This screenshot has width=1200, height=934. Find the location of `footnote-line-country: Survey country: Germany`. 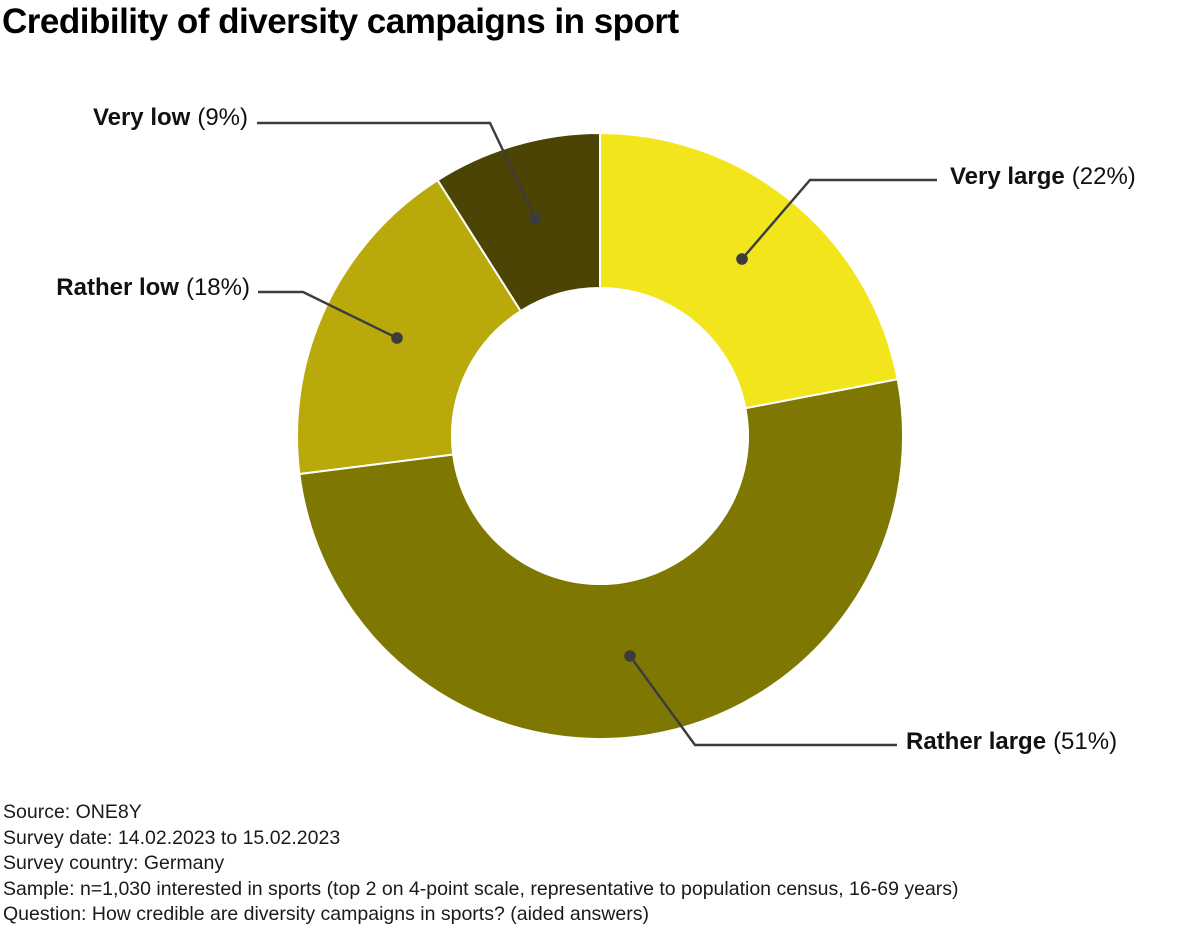

footnote-line-country: Survey country: Germany is located at coordinates (114, 863).